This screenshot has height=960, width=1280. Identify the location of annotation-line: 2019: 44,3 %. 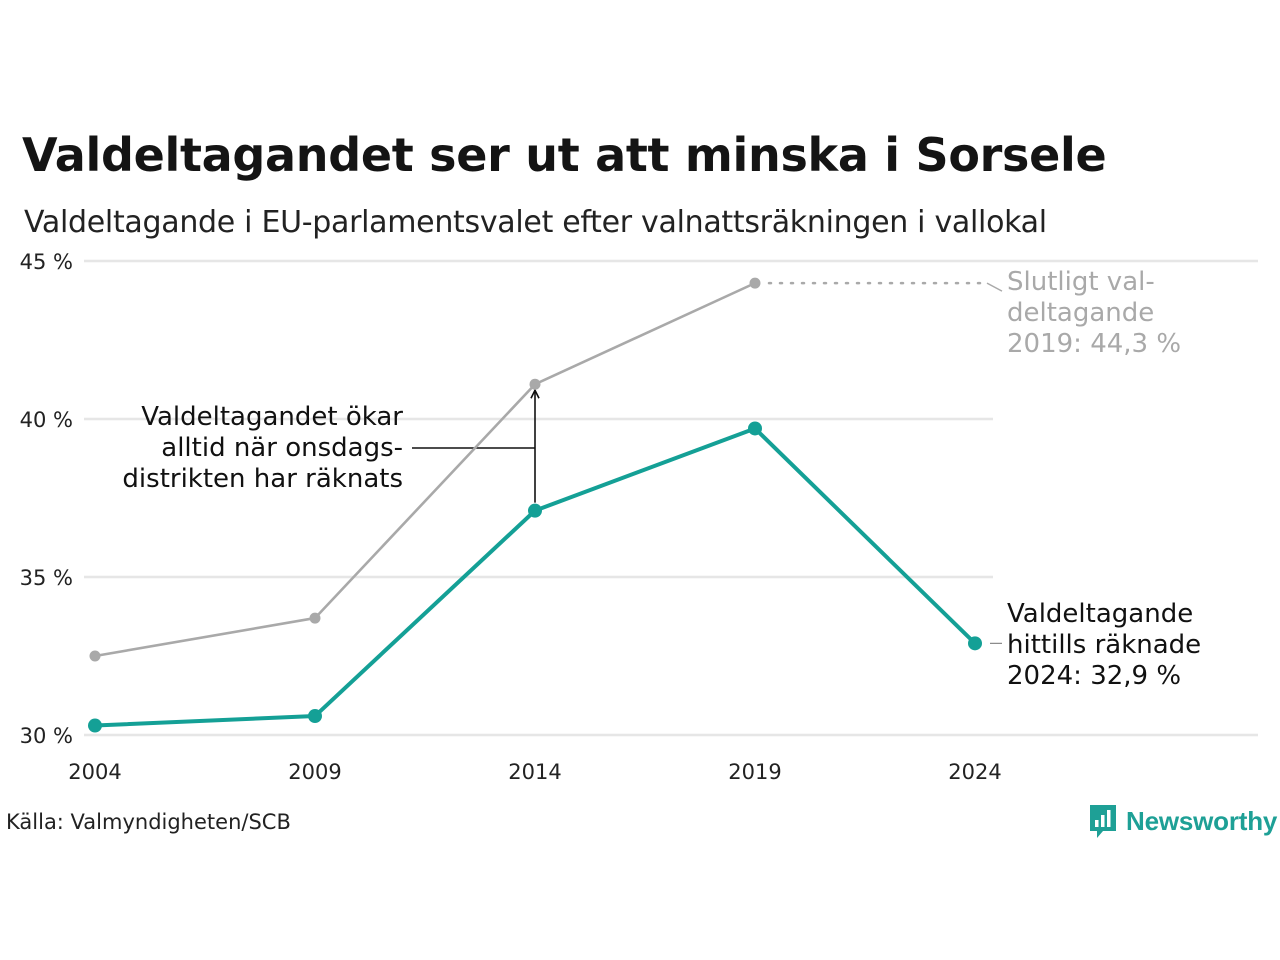
(1094, 344).